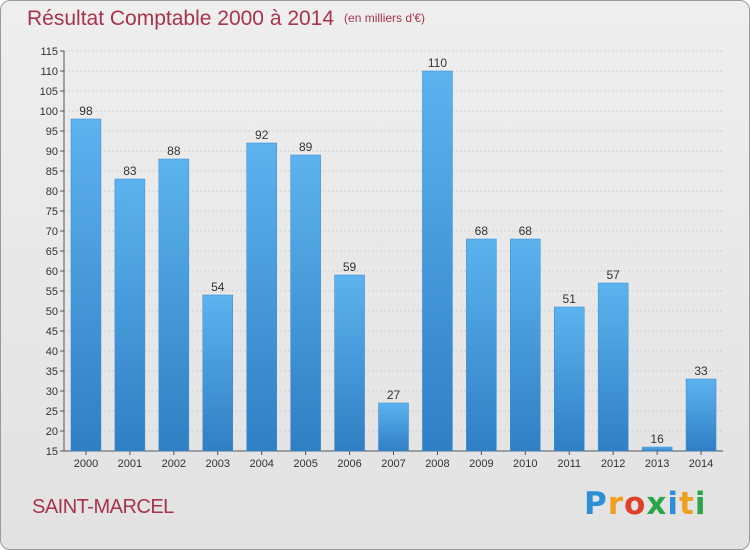 This screenshot has height=550, width=750. What do you see at coordinates (657, 439) in the screenshot?
I see `data-label: 16` at bounding box center [657, 439].